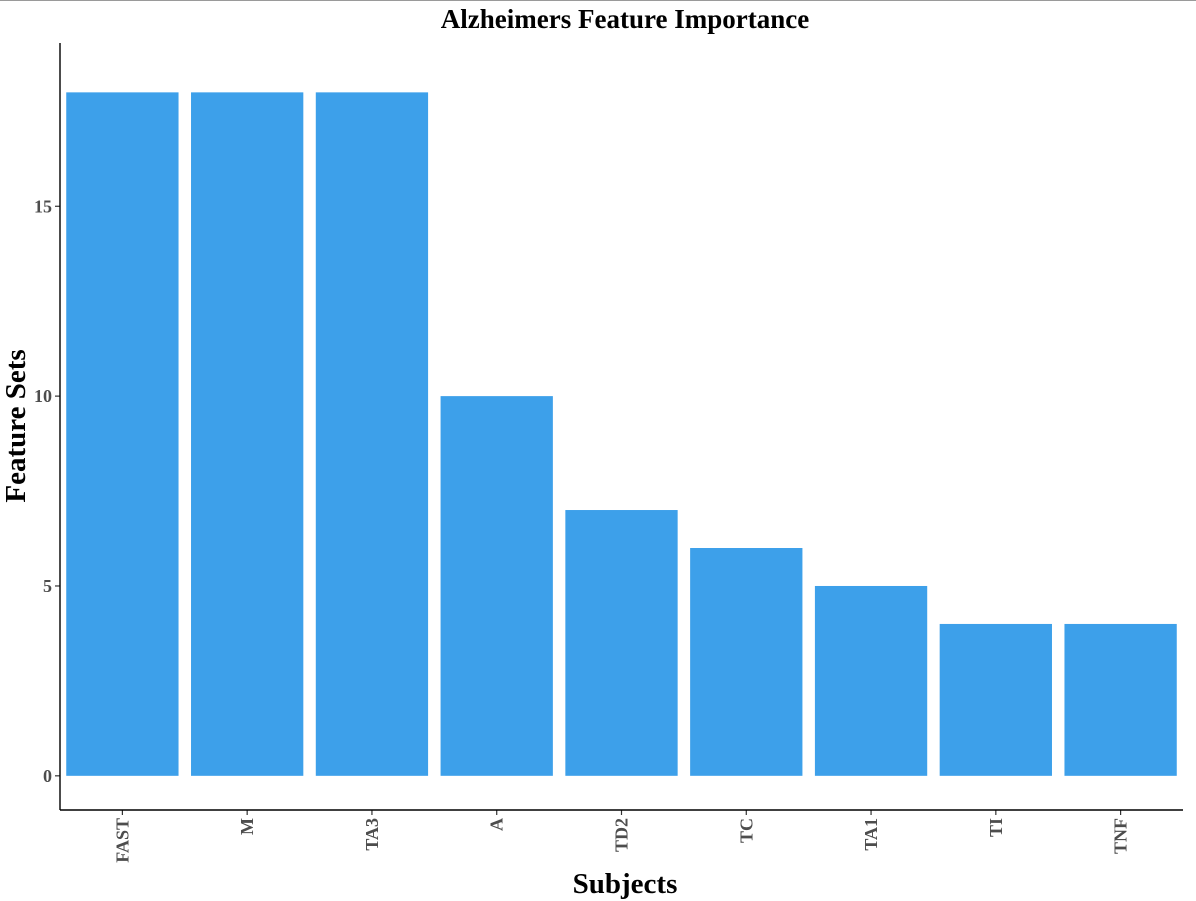 The image size is (1196, 901). Describe the element at coordinates (372, 434) in the screenshot. I see `bar-ta3` at that location.